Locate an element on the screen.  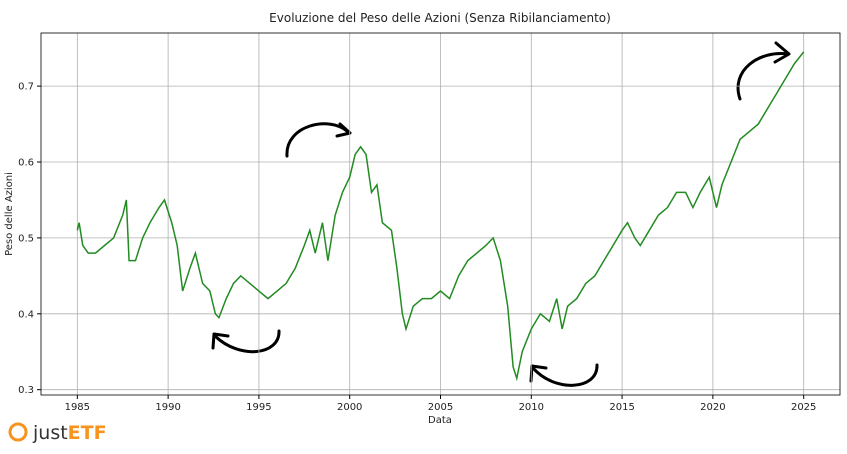
y-tick-label: 0.6 is located at coordinates (26, 163).